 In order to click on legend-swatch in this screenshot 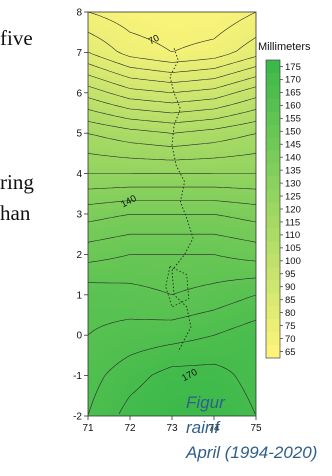, I will do `click(273, 287)`.